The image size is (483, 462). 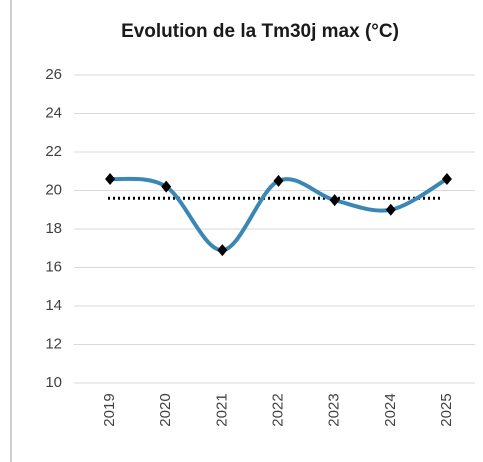 What do you see at coordinates (53, 305) in the screenshot?
I see `y-tick-label: 14` at bounding box center [53, 305].